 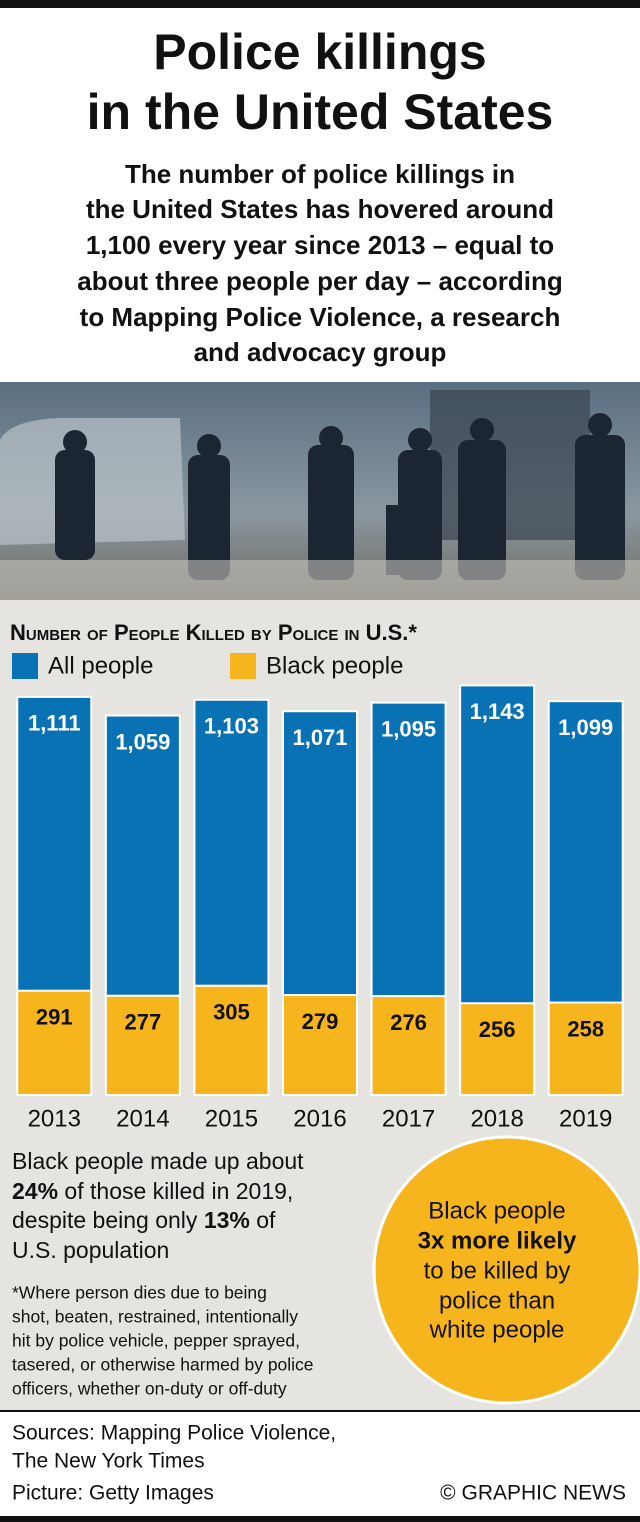 I want to click on subtitle-line: to Mapping Police Violence, a research, so click(x=320, y=317).